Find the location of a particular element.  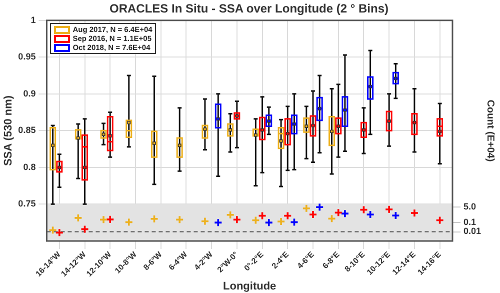

x-axis-title: Longitude is located at coordinates (249, 286).